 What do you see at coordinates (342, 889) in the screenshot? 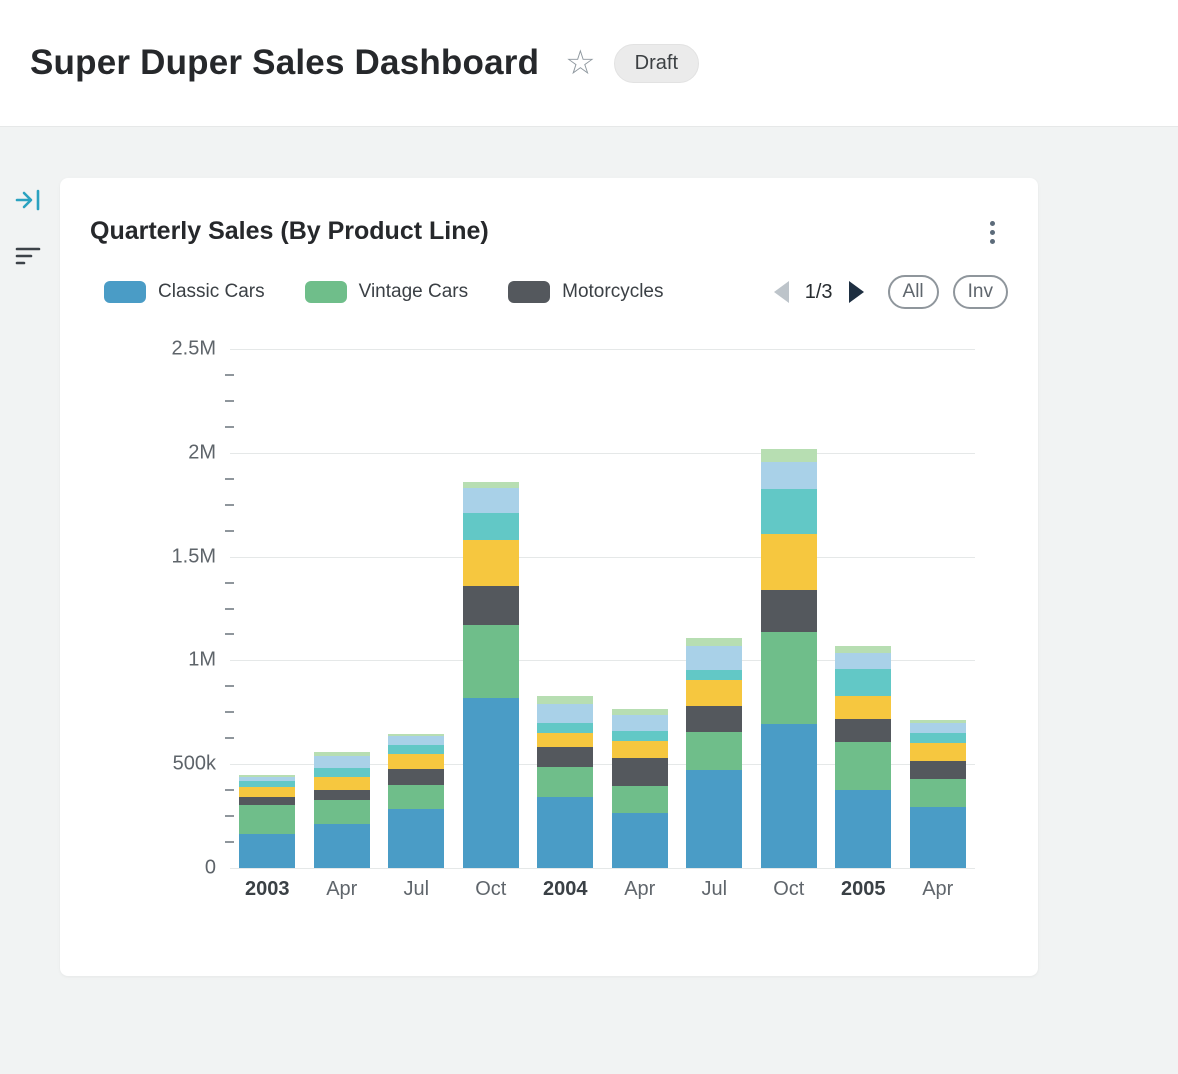
I see `x-axis-label: Apr` at bounding box center [342, 889].